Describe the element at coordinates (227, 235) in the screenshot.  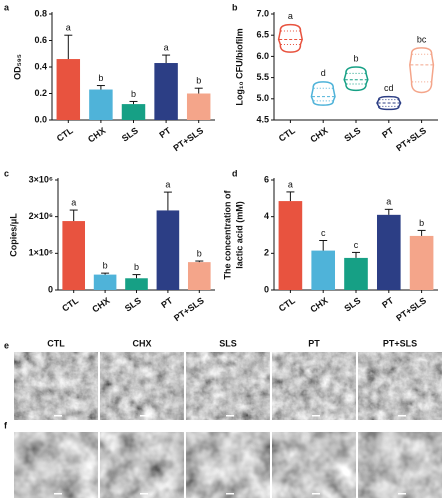
I see `y-axis-label: The concentration of` at that location.